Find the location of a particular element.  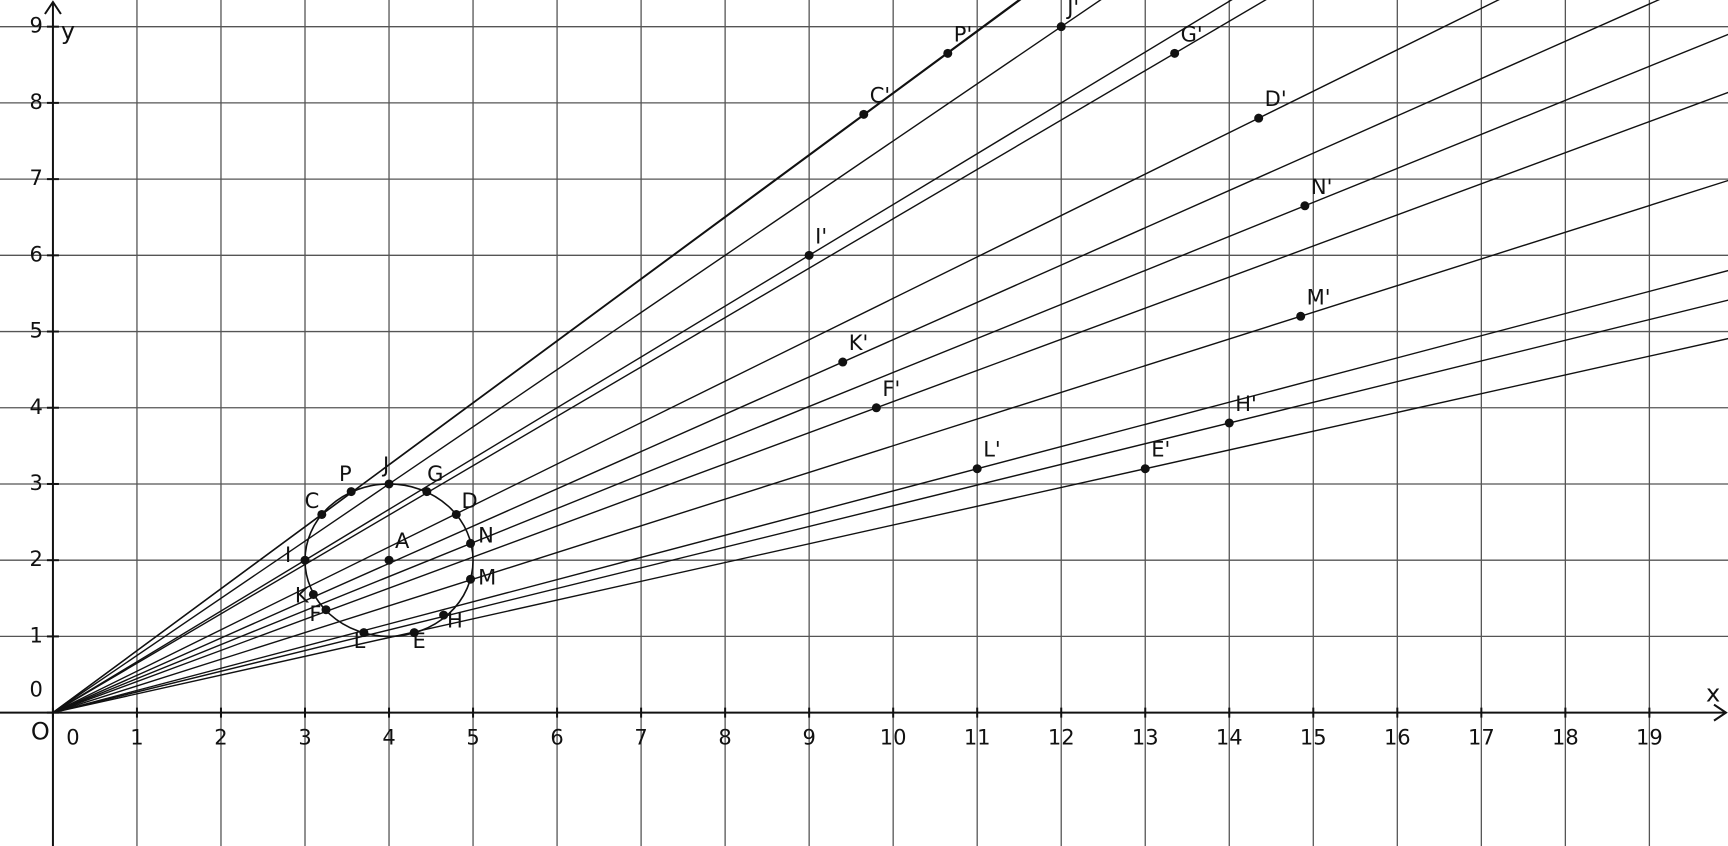

x-tick-label: 10 is located at coordinates (893, 738).